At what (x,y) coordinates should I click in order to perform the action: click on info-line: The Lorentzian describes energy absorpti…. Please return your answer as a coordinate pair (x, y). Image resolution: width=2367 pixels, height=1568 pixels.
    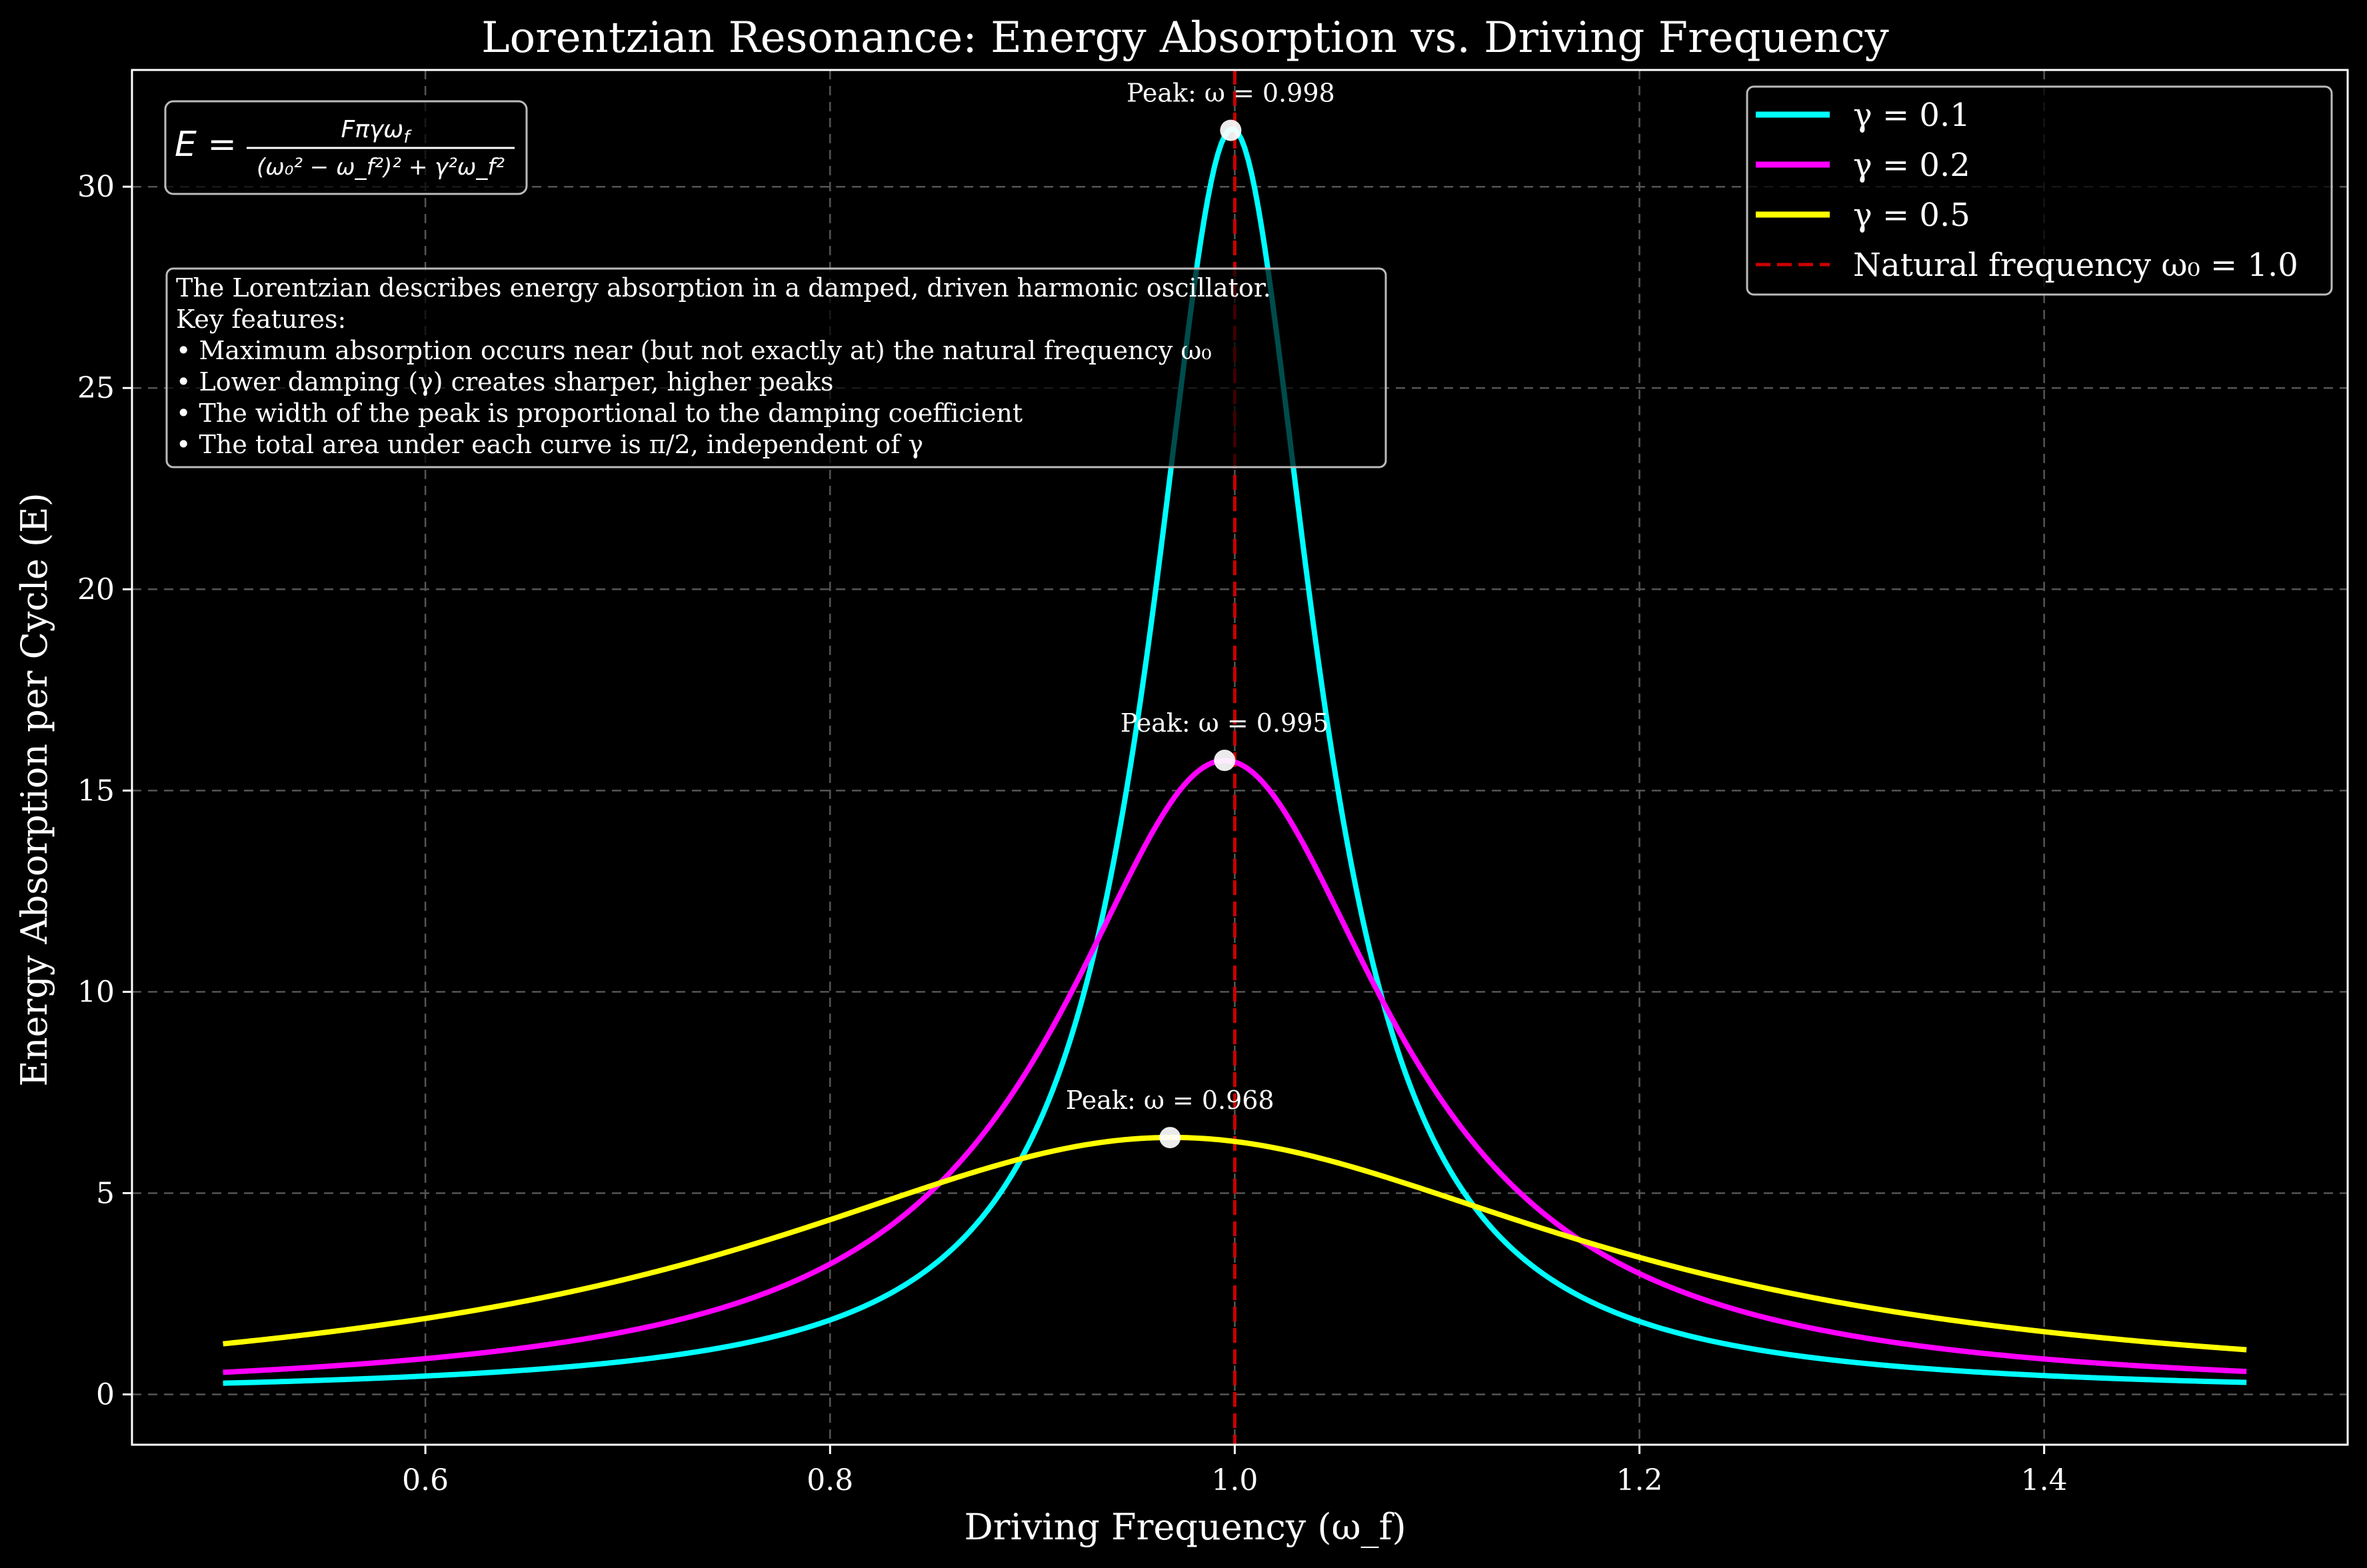
    Looking at the image, I should click on (724, 288).